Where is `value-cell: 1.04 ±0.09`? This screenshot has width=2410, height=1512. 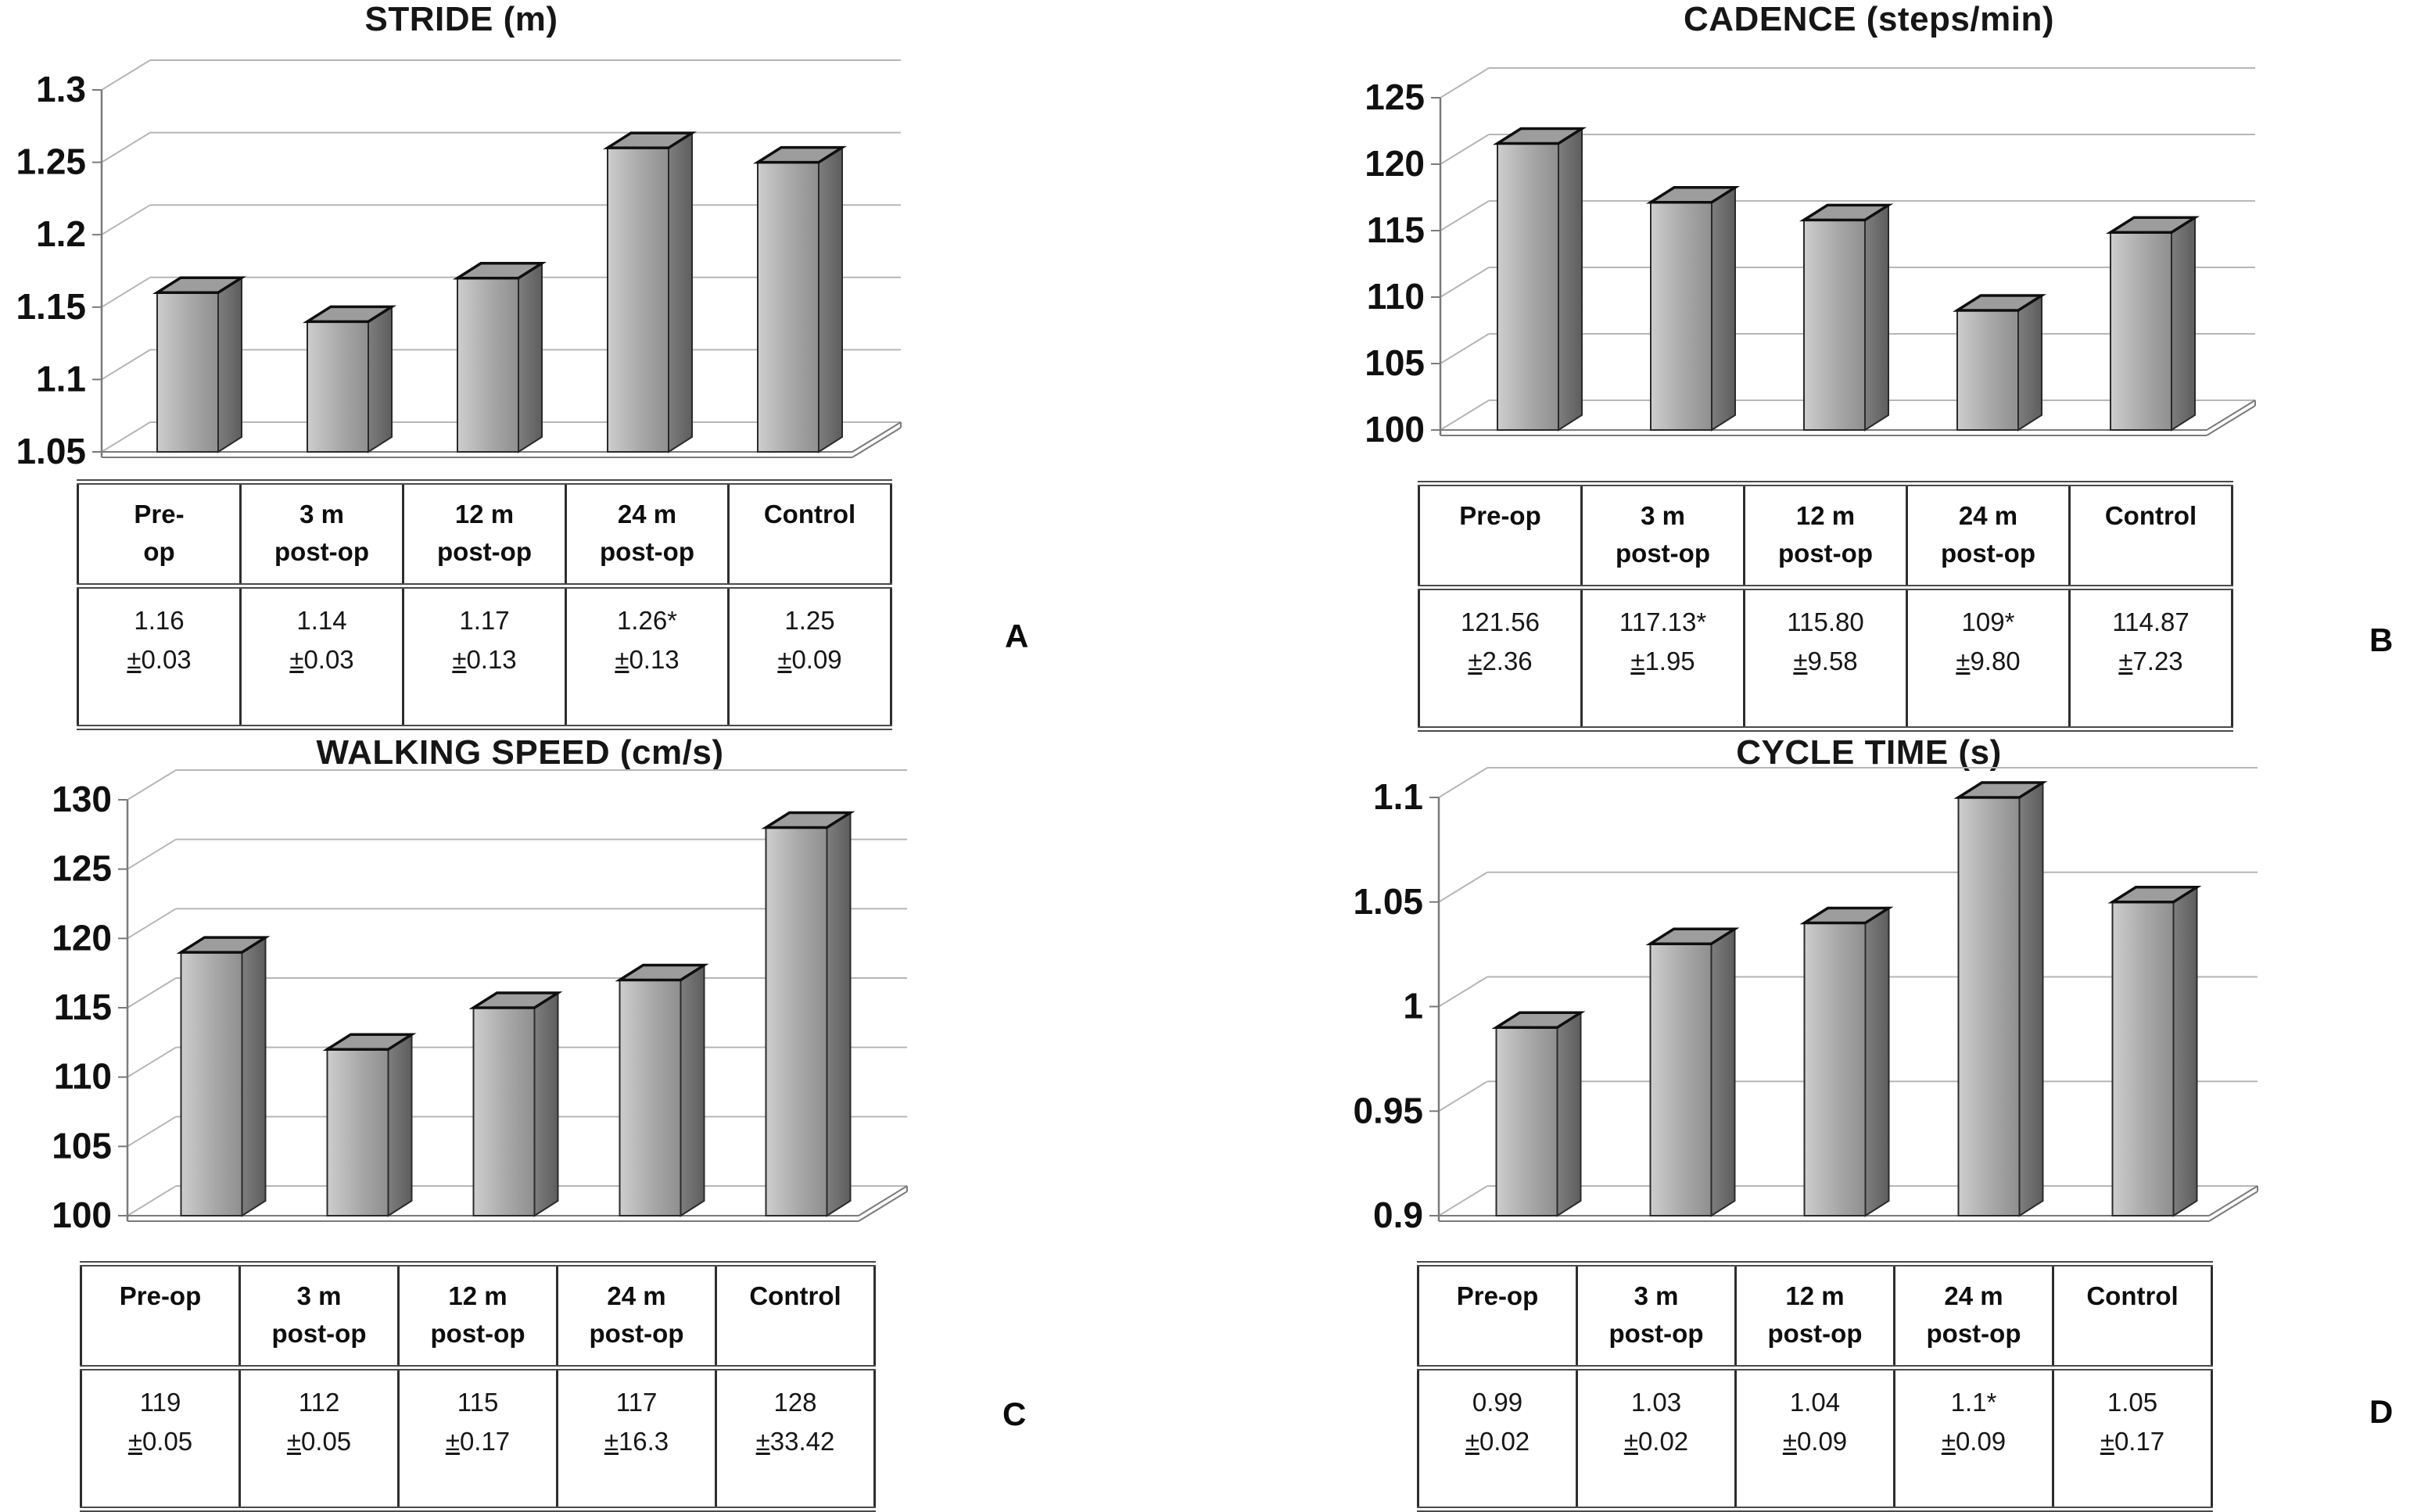 value-cell: 1.04 ±0.09 is located at coordinates (1814, 1437).